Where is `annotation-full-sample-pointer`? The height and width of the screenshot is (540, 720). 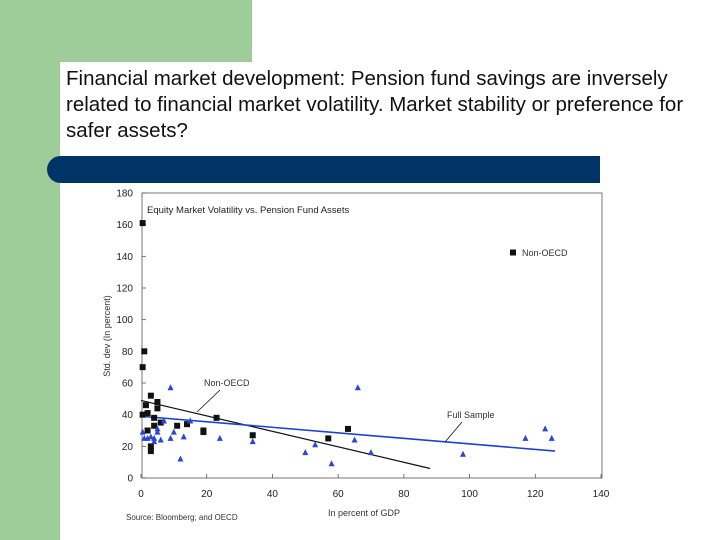 annotation-full-sample-pointer is located at coordinates (453, 432).